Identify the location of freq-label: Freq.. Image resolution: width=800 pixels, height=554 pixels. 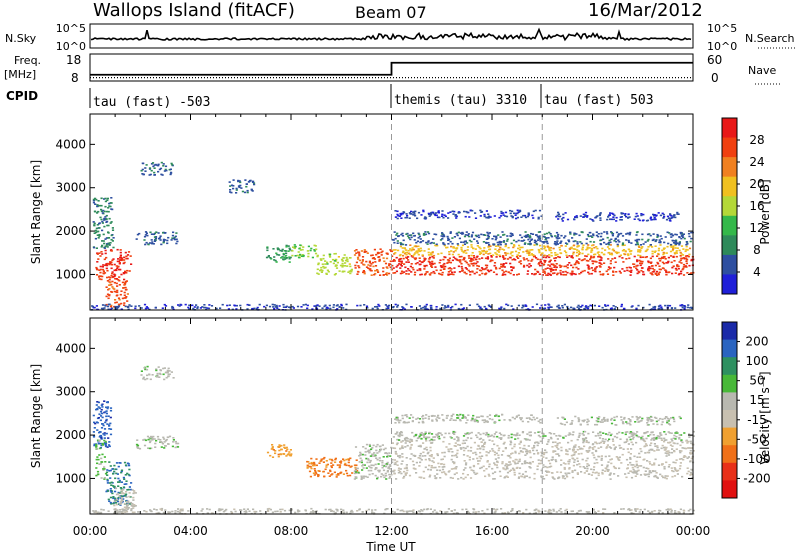
(27, 60).